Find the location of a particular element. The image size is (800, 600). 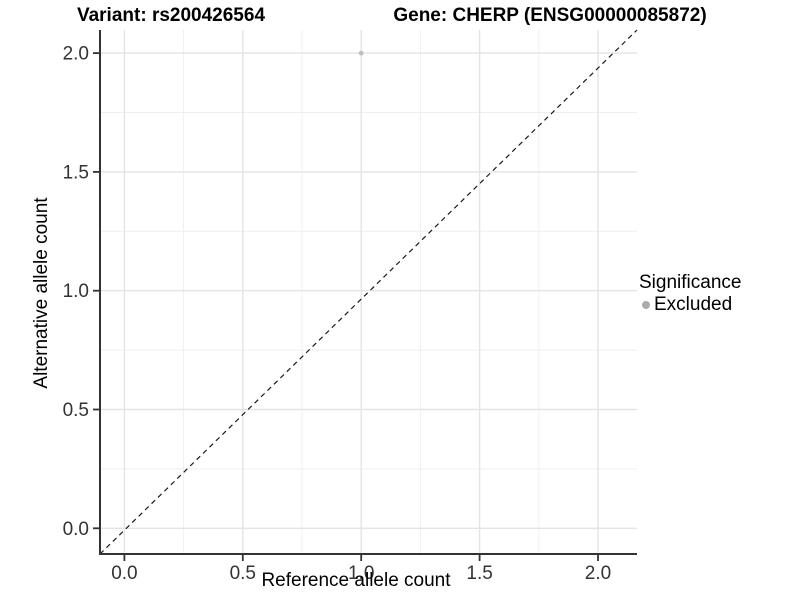

x-tick-label: 1.5 is located at coordinates (479, 573).